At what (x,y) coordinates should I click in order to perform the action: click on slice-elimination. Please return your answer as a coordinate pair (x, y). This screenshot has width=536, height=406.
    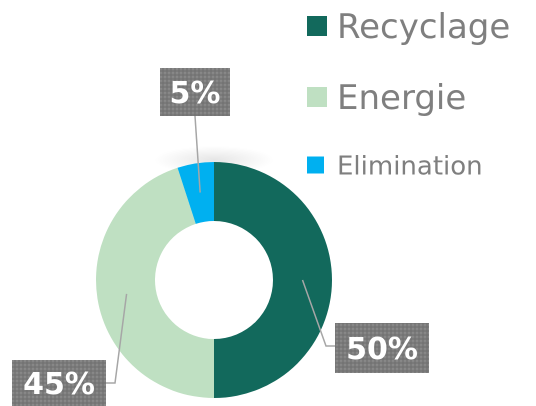
    Looking at the image, I should click on (195, 193).